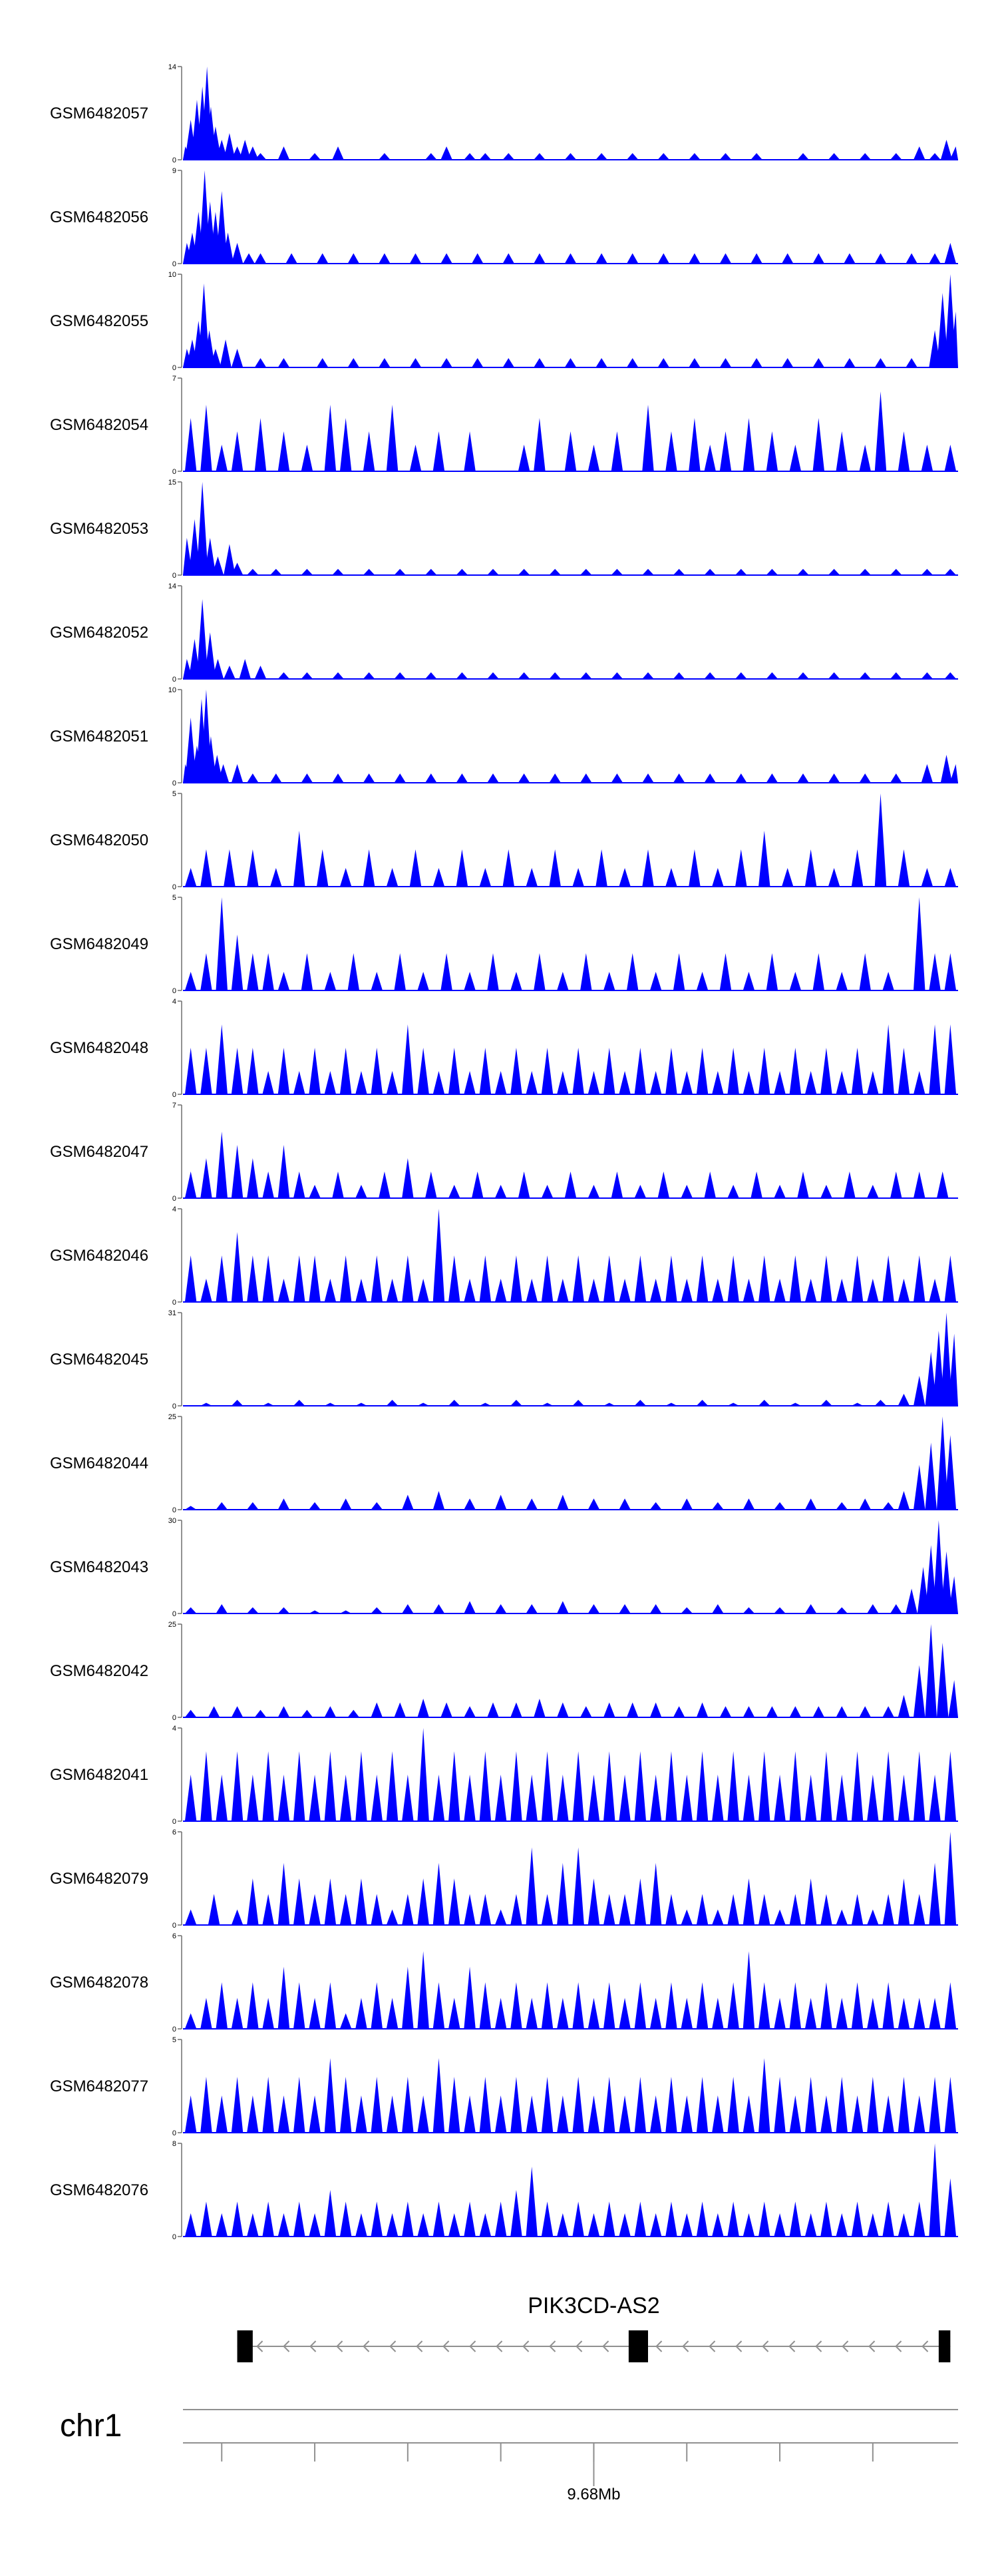  I want to click on y-max-label: 7, so click(174, 1106).